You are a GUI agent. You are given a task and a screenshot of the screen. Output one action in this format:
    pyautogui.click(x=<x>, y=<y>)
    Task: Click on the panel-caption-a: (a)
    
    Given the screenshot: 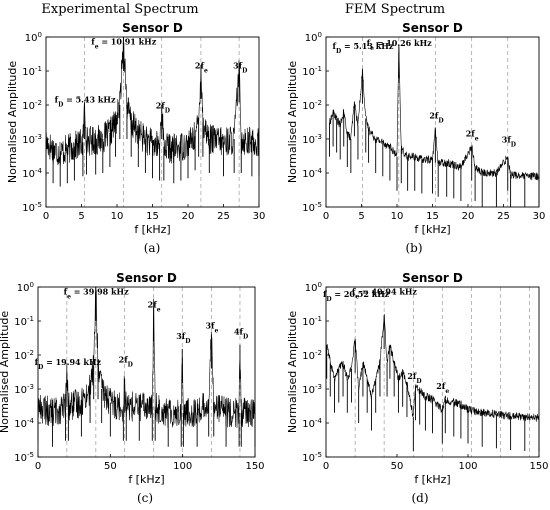 What is the action you would take?
    pyautogui.click(x=152, y=248)
    